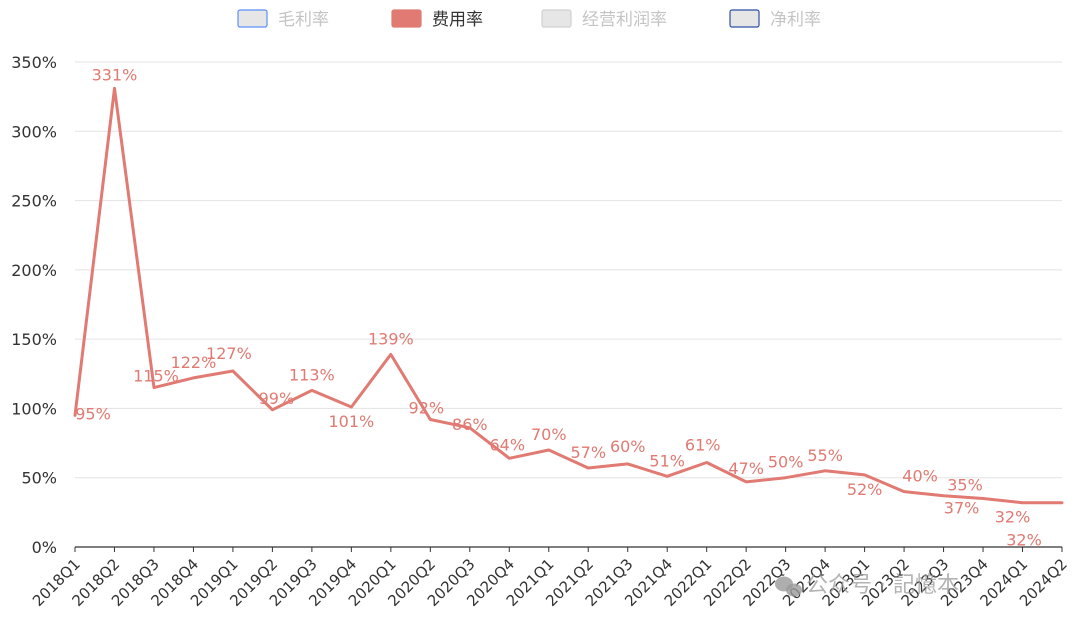 The height and width of the screenshot is (632, 1080). I want to click on legend-item-2: 费用率, so click(437, 19).